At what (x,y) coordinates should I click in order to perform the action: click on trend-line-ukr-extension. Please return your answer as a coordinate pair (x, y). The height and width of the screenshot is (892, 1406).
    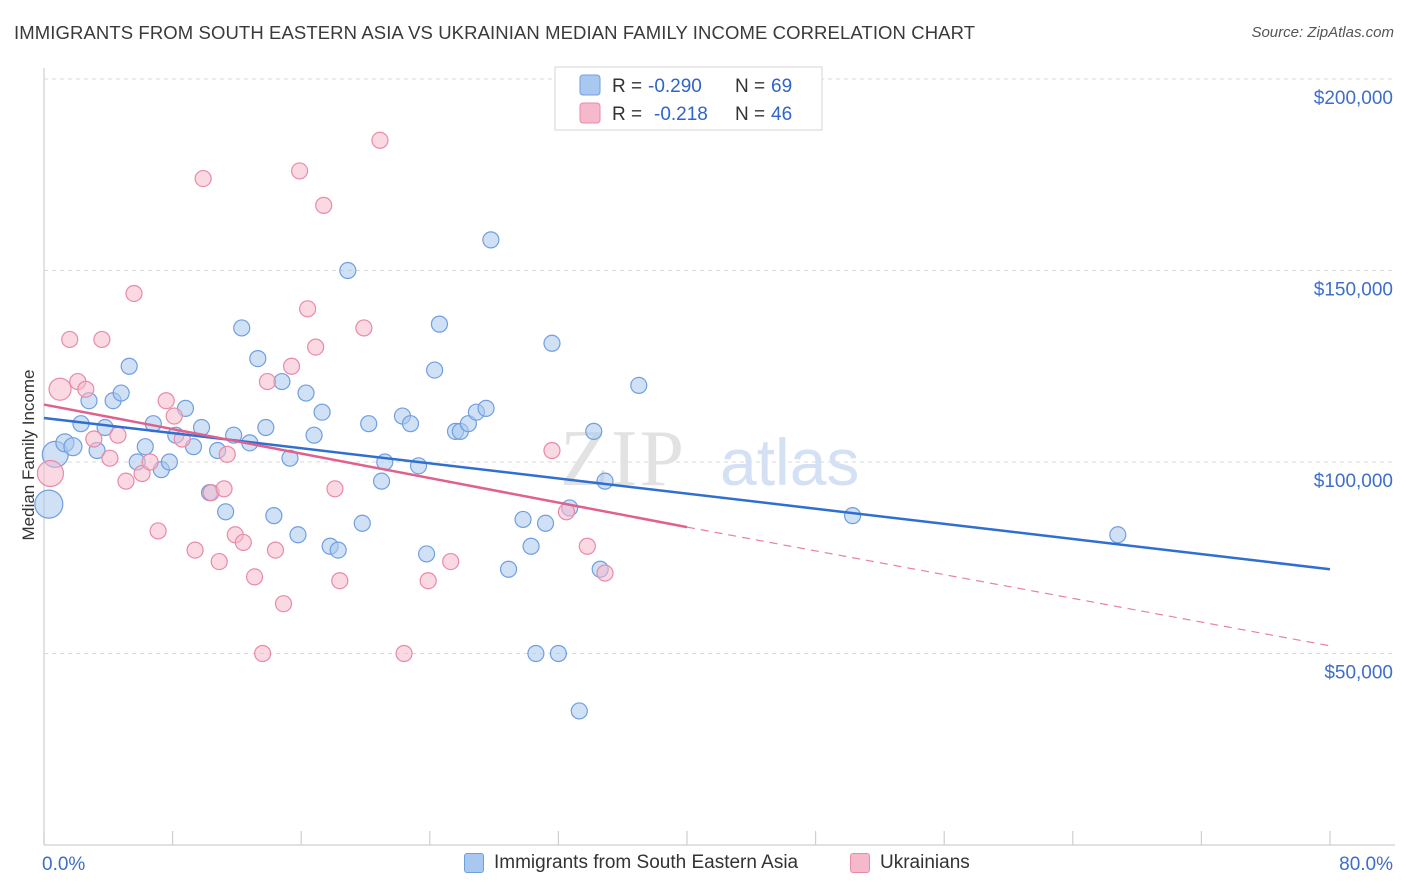
    Looking at the image, I should click on (1008, 586).